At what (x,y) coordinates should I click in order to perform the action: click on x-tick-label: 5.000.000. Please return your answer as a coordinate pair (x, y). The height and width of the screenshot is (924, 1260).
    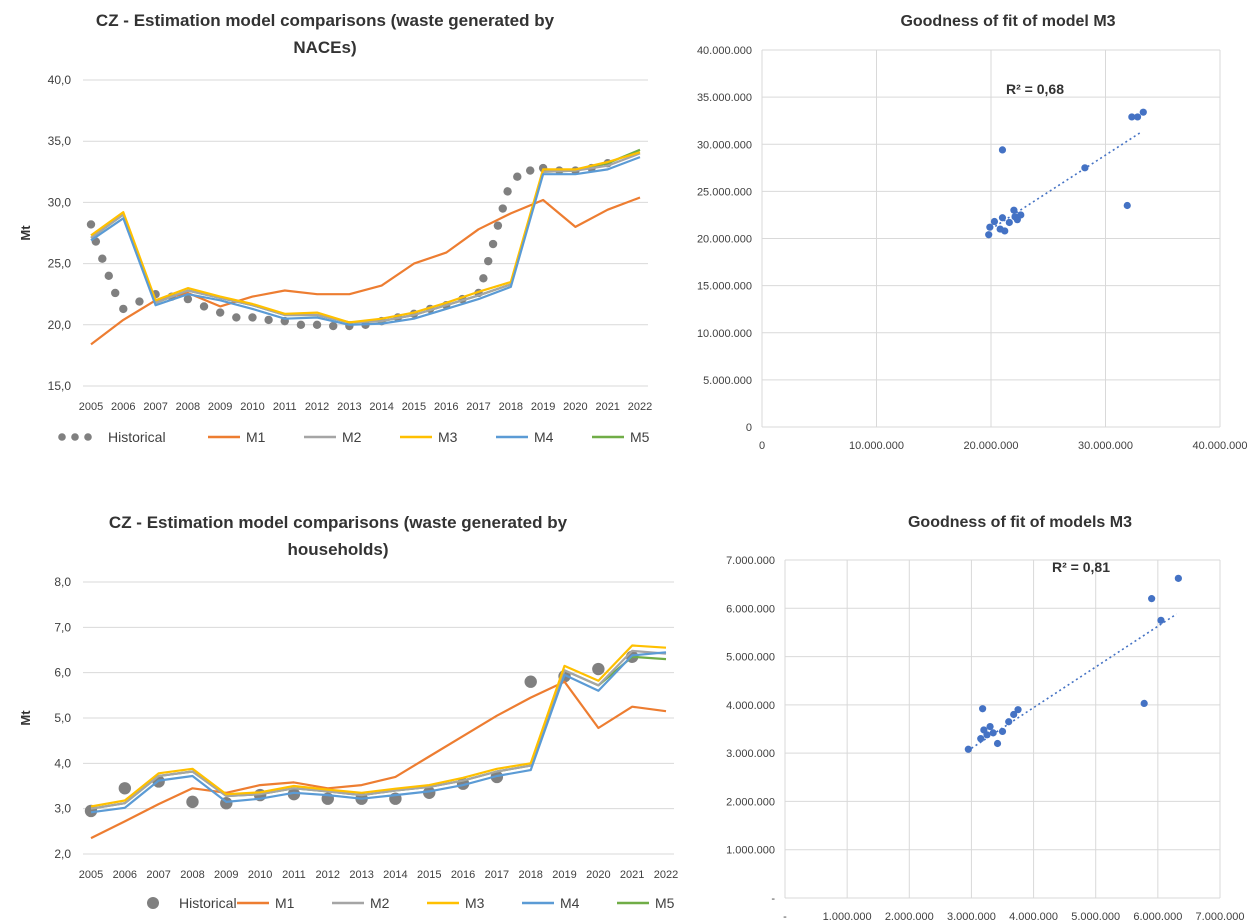
    Looking at the image, I should click on (1095, 917).